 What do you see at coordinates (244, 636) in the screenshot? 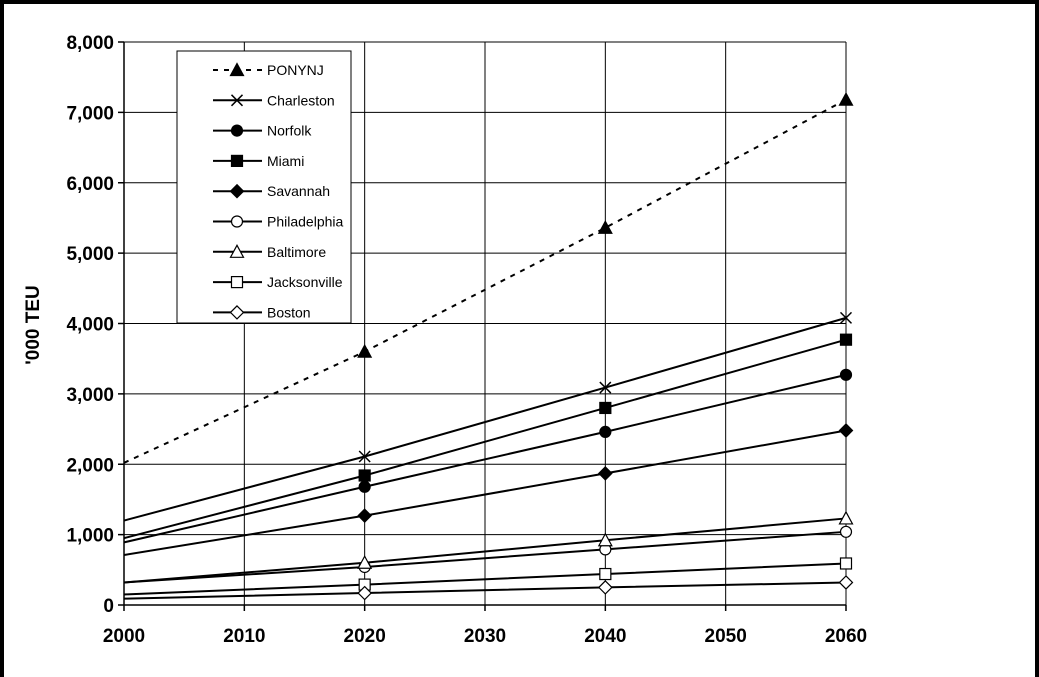
I see `x-tick-label: 2010` at bounding box center [244, 636].